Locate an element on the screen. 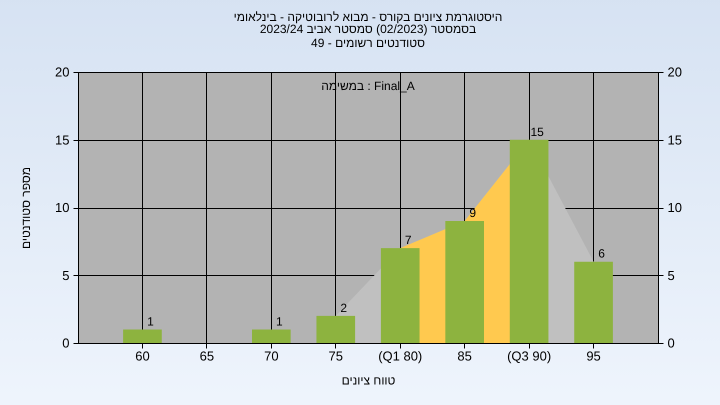  y2-tick-label: 0 is located at coordinates (671, 343).